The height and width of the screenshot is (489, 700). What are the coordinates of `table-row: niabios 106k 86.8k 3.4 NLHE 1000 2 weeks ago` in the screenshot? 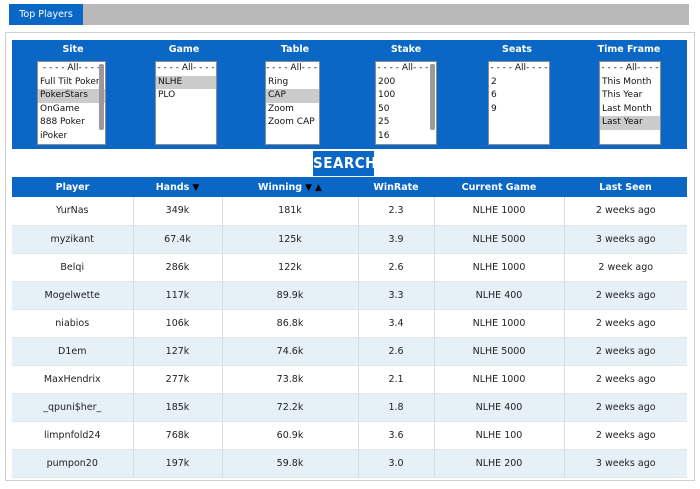 It's located at (349, 323).